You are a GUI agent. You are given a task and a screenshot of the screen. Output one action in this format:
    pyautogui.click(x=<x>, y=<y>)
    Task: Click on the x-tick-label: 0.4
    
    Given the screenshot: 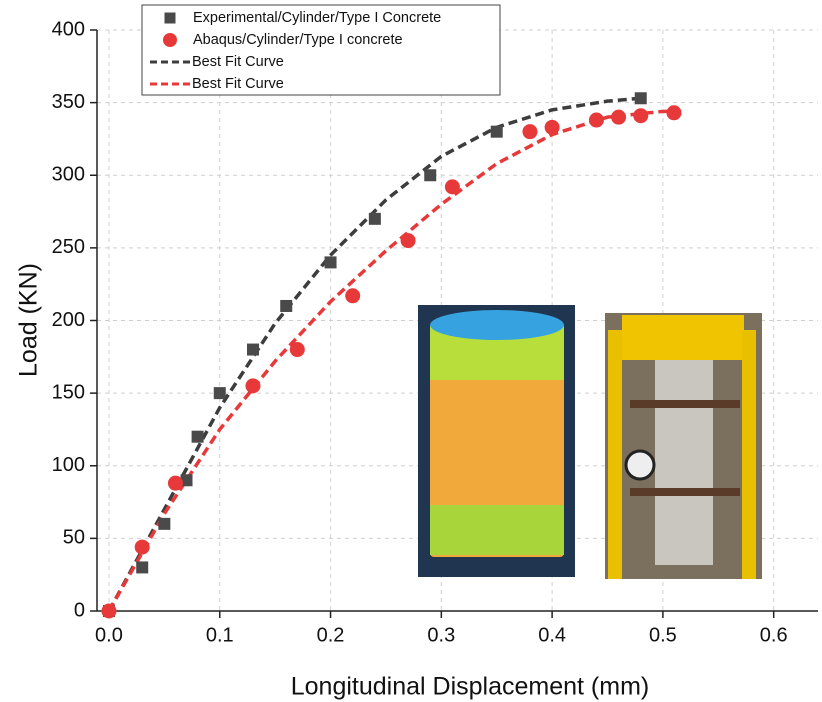 What is the action you would take?
    pyautogui.click(x=552, y=635)
    